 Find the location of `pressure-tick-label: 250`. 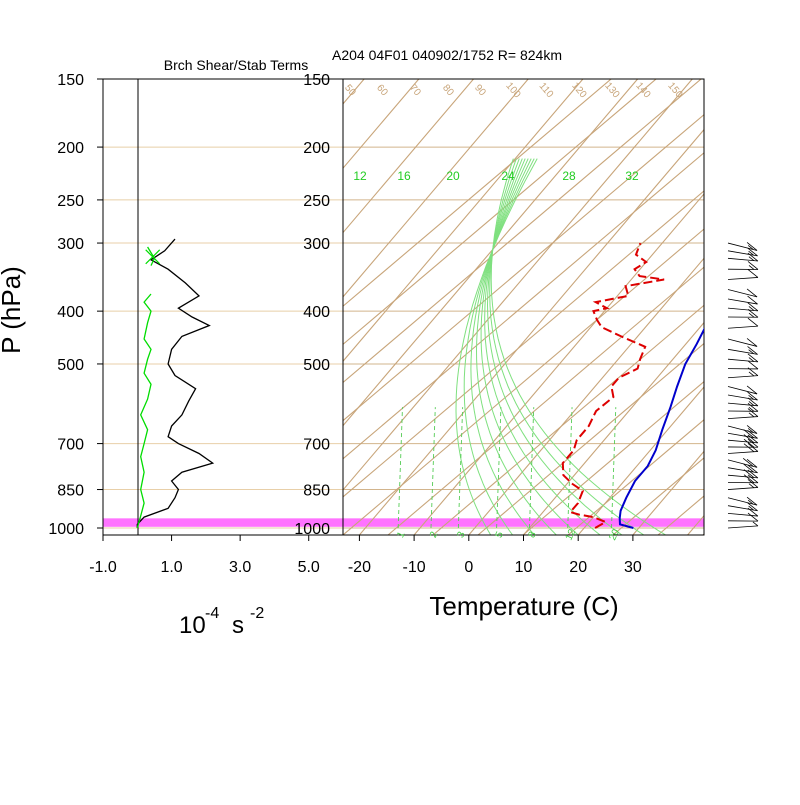

pressure-tick-label: 250 is located at coordinates (316, 201).